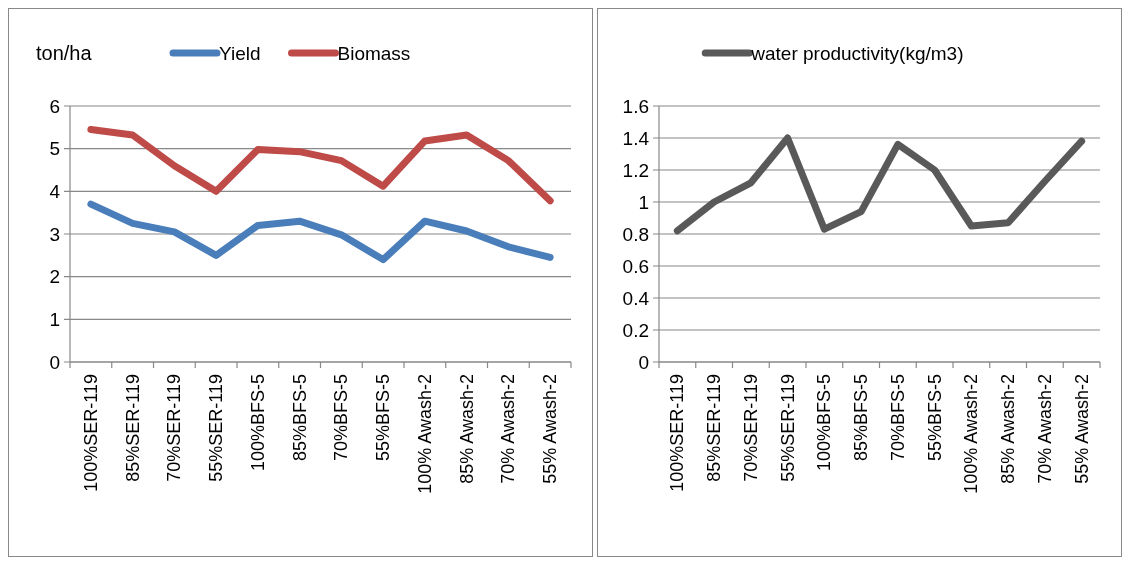 Image resolution: width=1130 pixels, height=565 pixels. What do you see at coordinates (857, 53) in the screenshot?
I see `legend-label: water productivity(kg/m3)` at bounding box center [857, 53].